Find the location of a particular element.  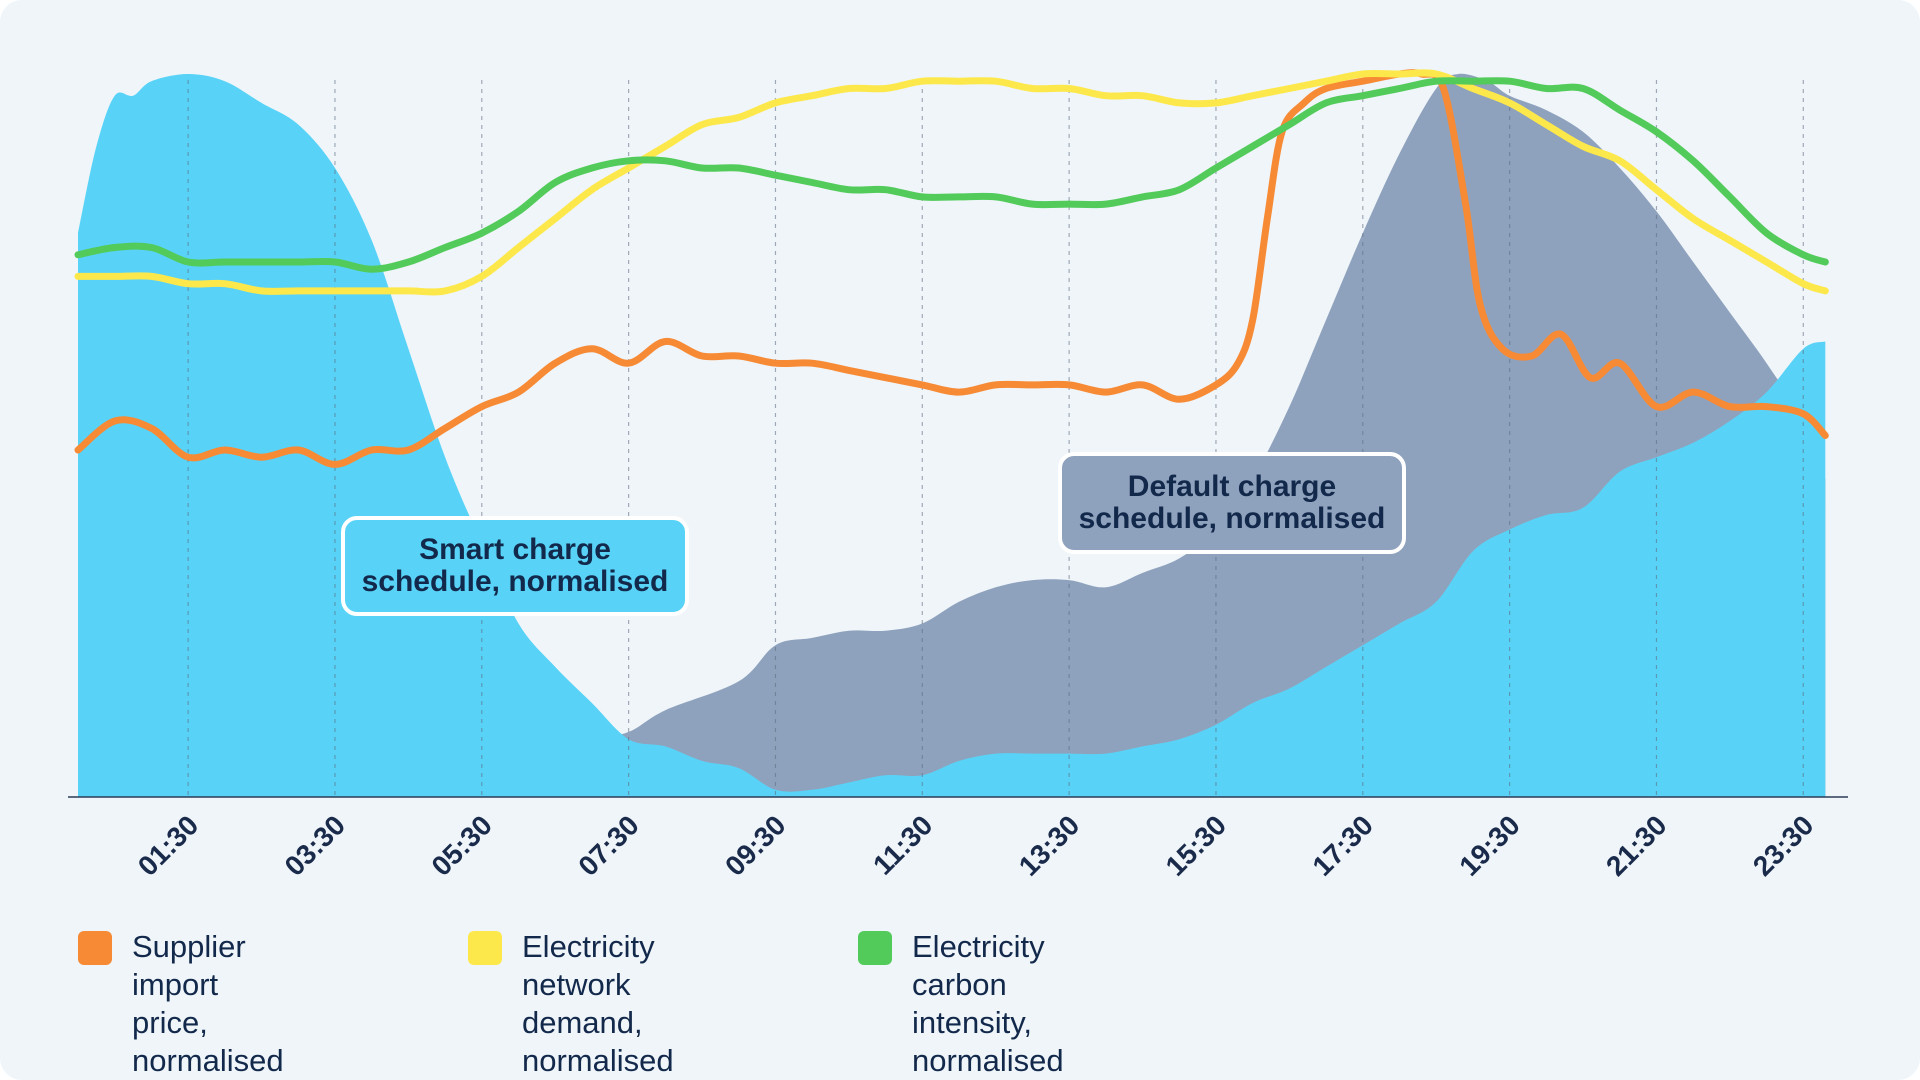

x-tick-label: 11:30 is located at coordinates (902, 844).